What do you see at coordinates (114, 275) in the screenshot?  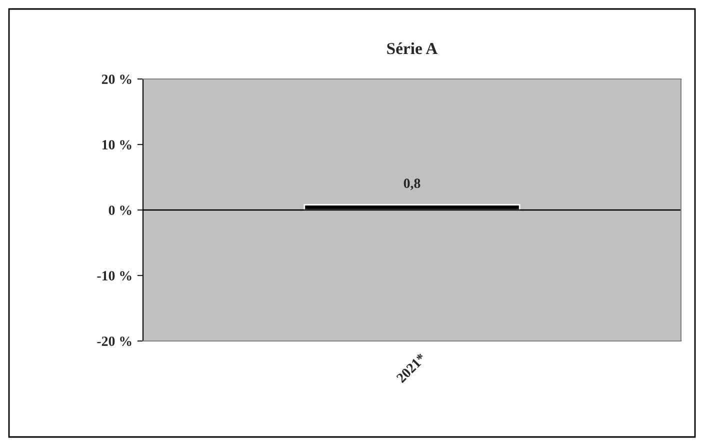 I see `y-tick-label: -10 %` at bounding box center [114, 275].